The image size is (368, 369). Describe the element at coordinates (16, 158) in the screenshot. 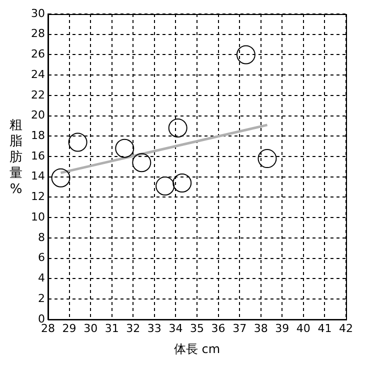

I see `y-axis-title: 粗脂肪量%` at that location.